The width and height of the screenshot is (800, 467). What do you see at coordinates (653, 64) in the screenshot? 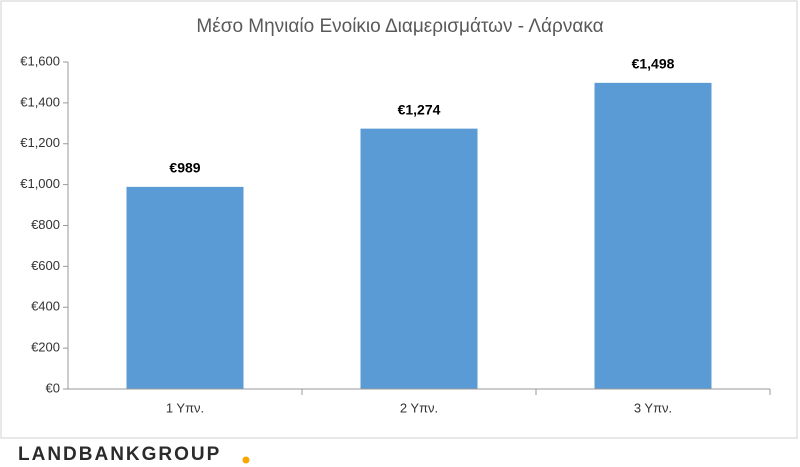
I see `value-label: €1,498` at bounding box center [653, 64].